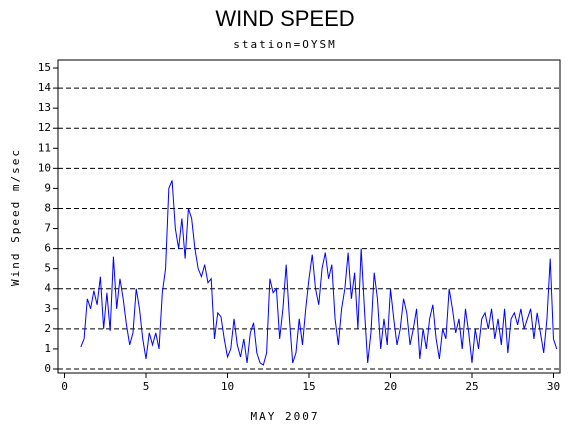  Describe the element at coordinates (47, 328) in the screenshot. I see `y-tick-label: 2` at that location.